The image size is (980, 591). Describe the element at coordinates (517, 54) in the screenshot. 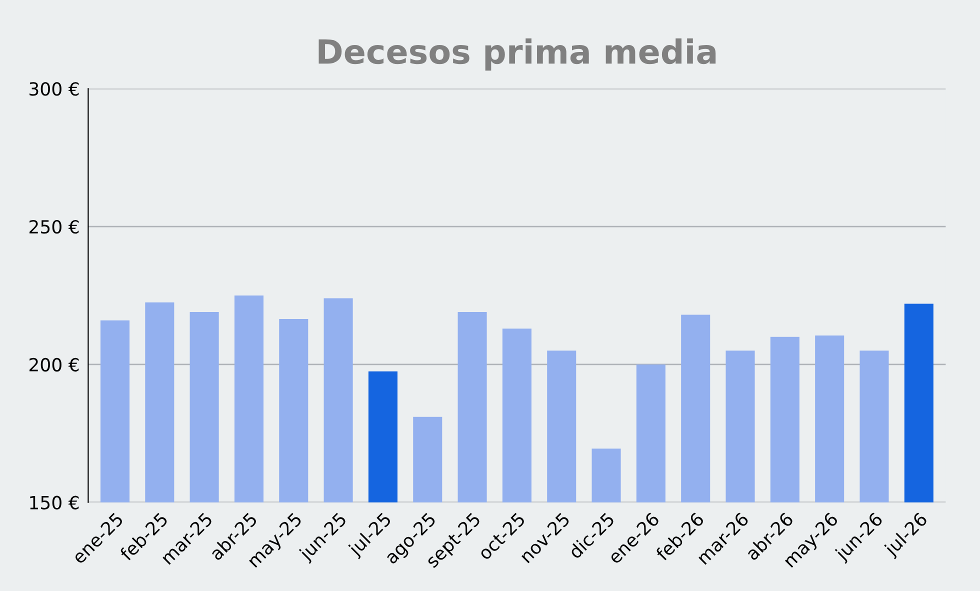

I see `chart-title: Decesos prima media` at that location.